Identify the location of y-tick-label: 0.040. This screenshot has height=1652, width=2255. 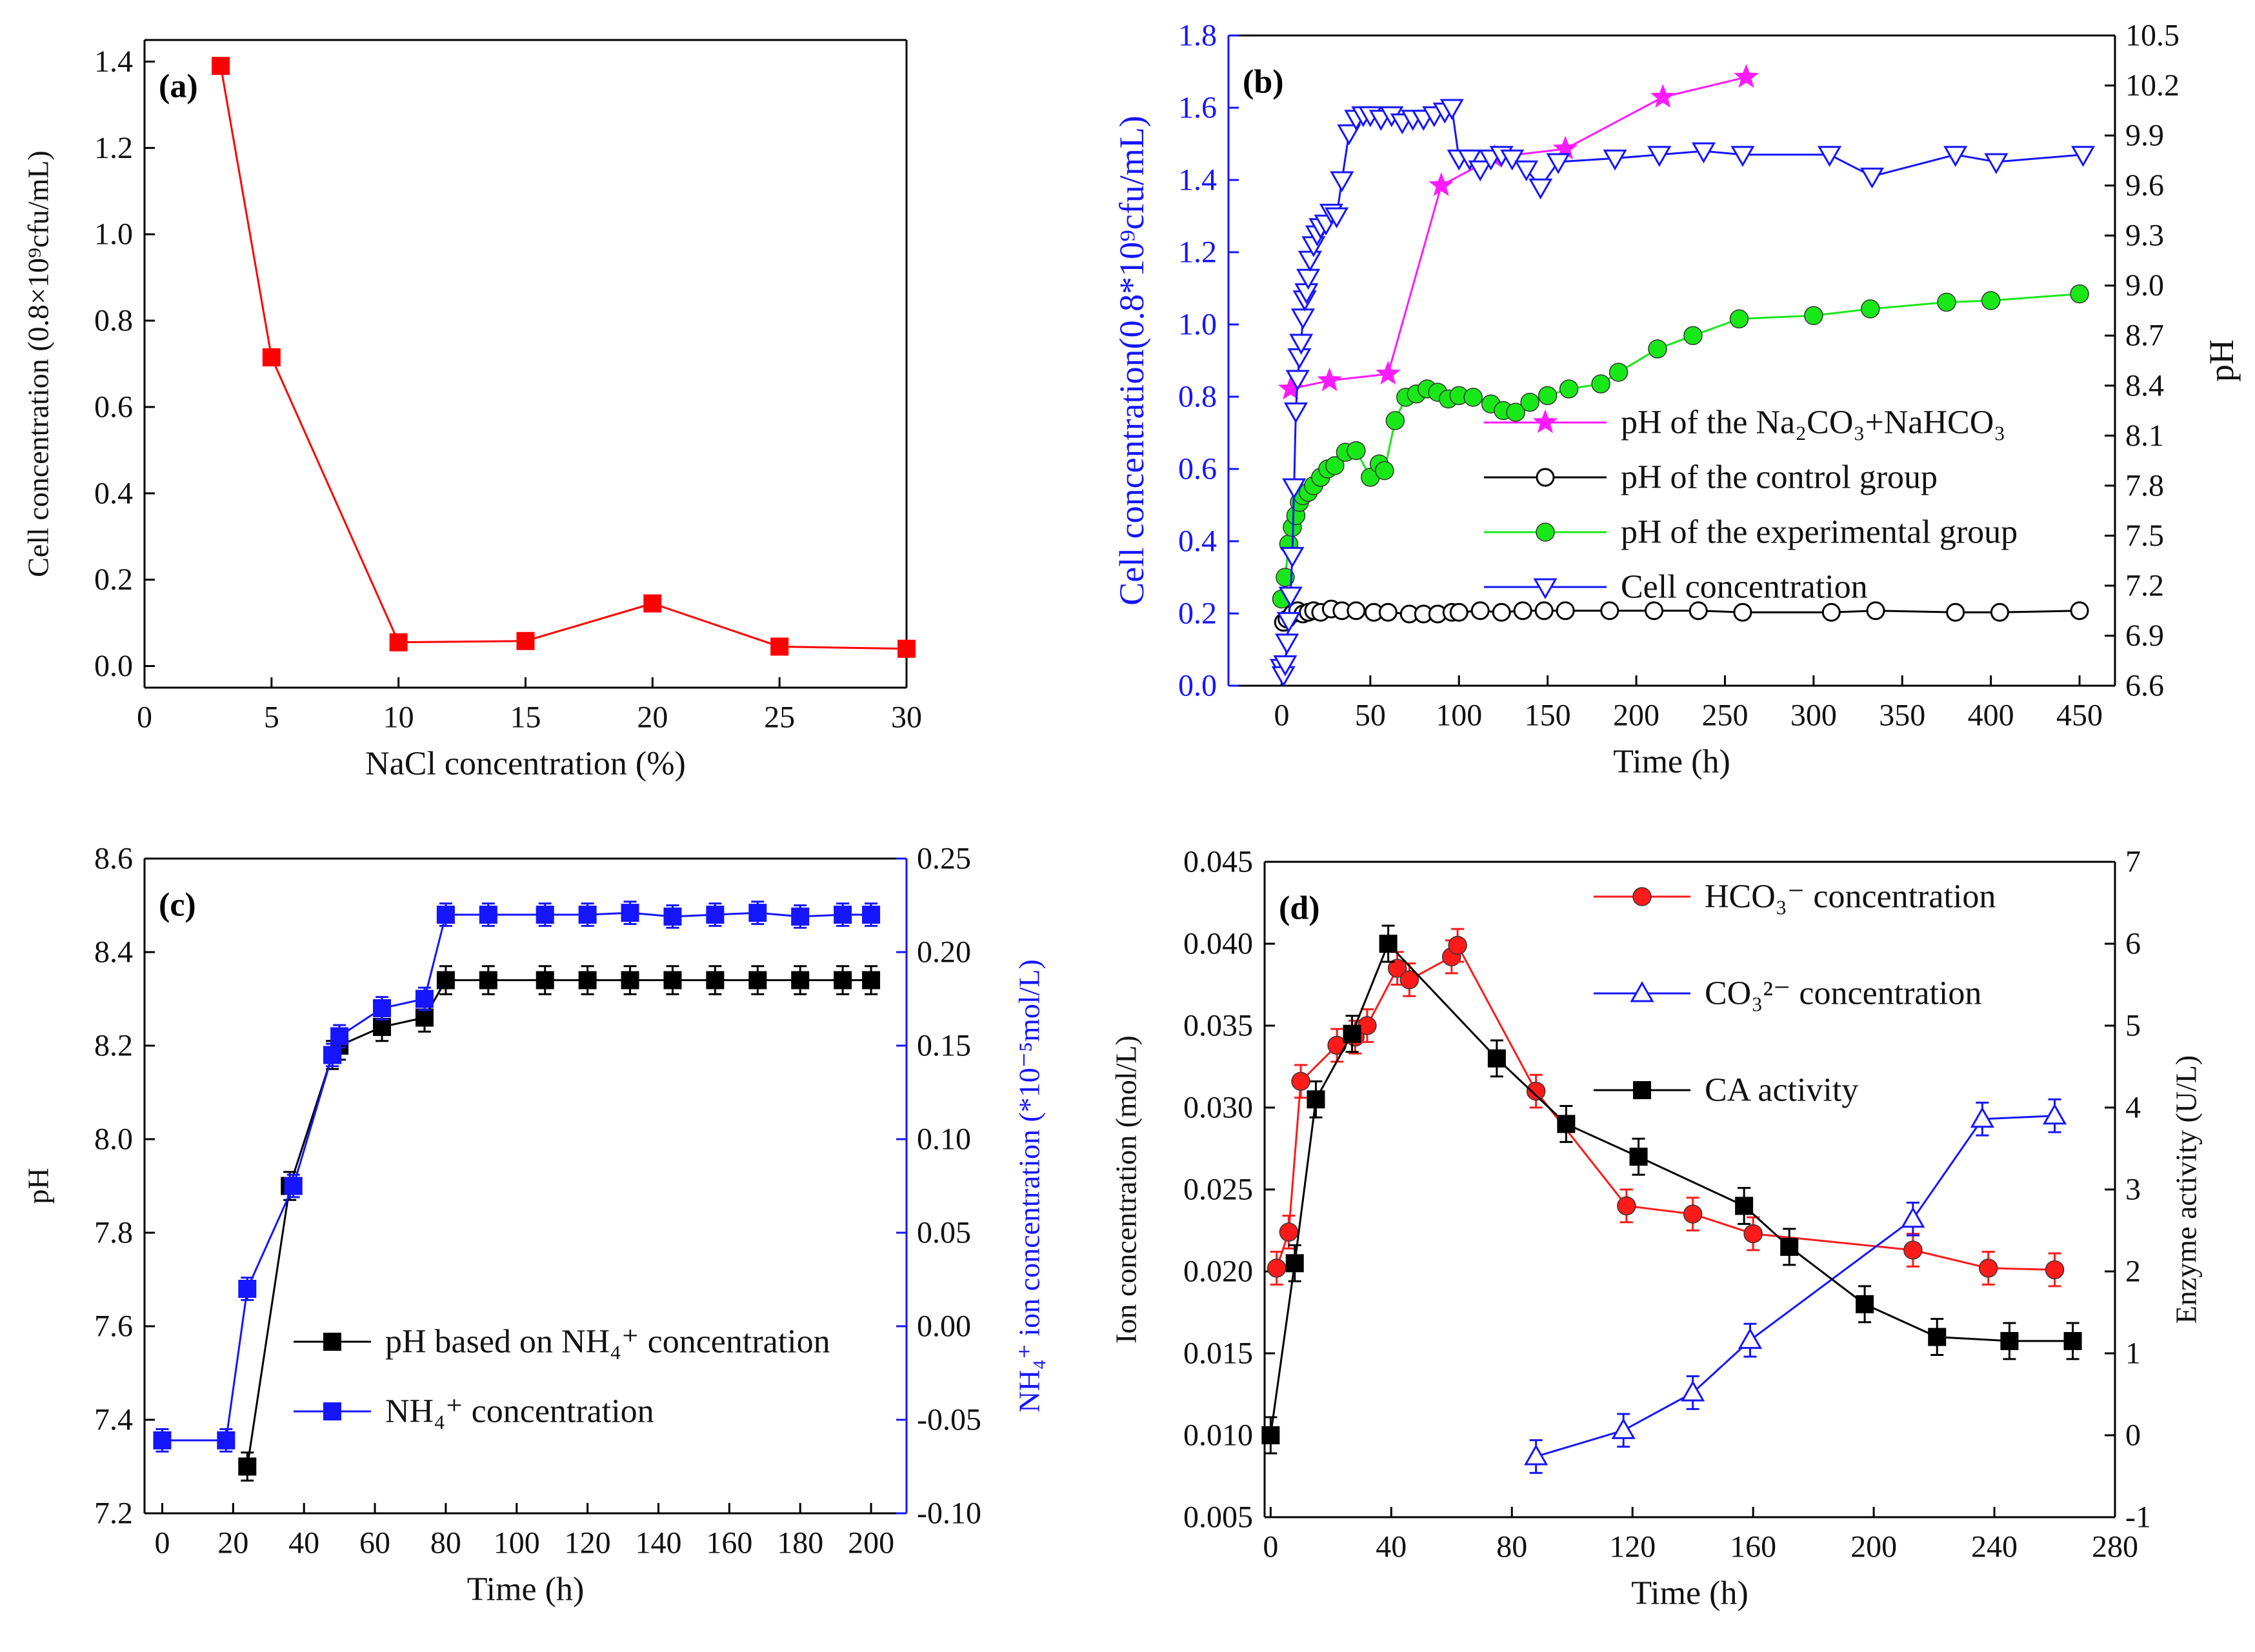
(1218, 944).